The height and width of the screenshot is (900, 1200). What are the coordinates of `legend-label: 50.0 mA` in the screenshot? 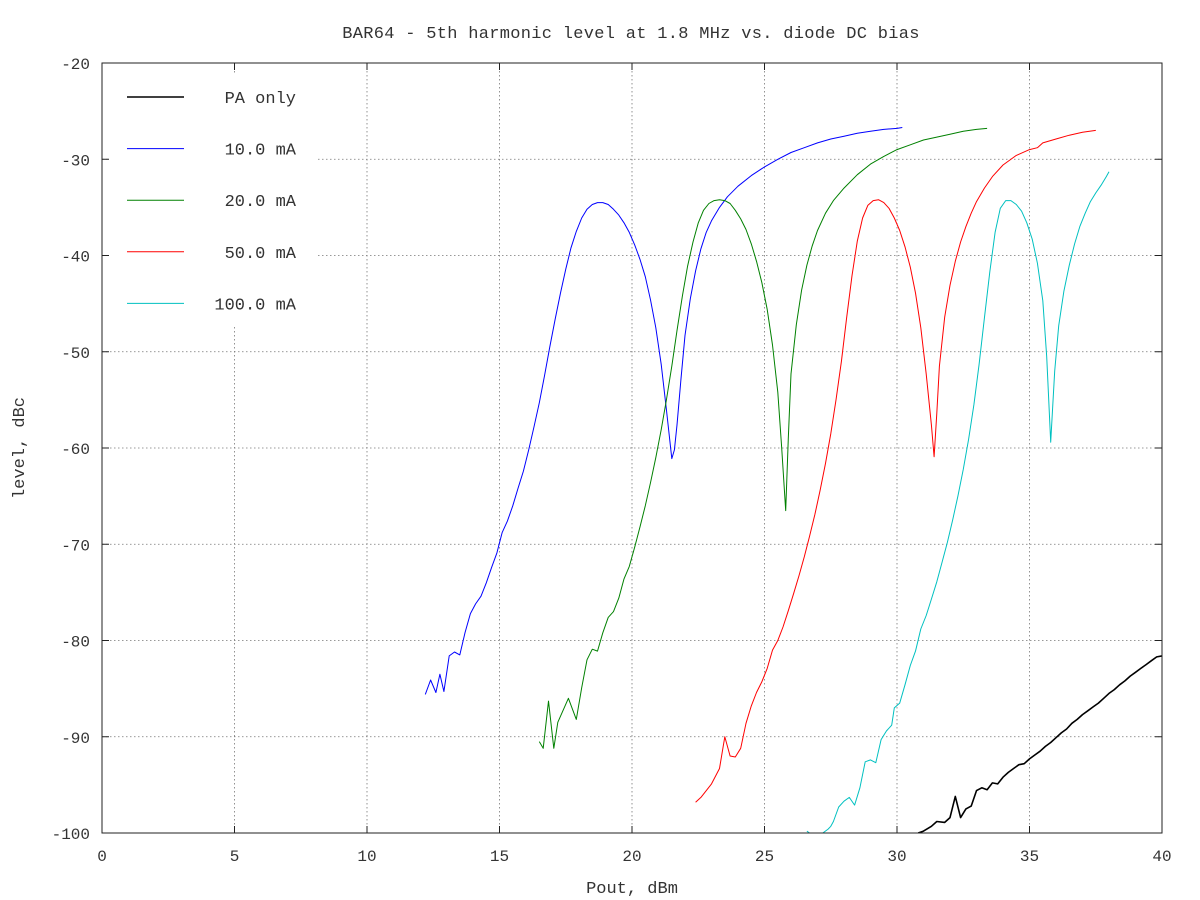 It's located at (261, 254).